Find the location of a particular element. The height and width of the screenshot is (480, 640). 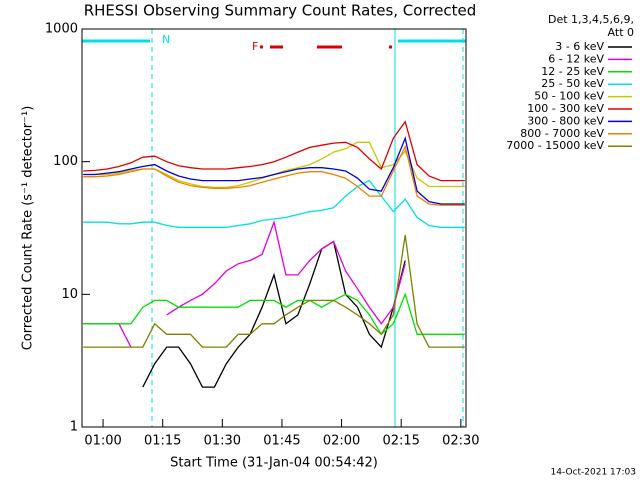

annotation: F is located at coordinates (255, 46).